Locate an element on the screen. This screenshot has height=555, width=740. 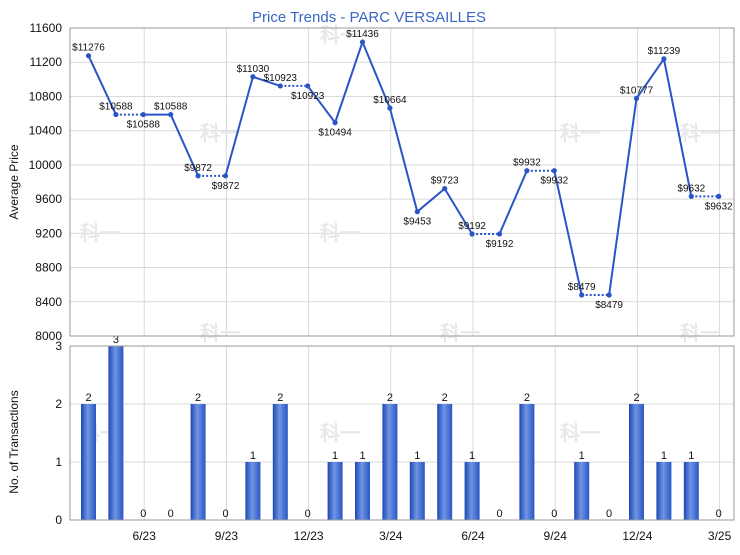
transactions-y-axis-label: No. of Transactions is located at coordinates (14, 441).